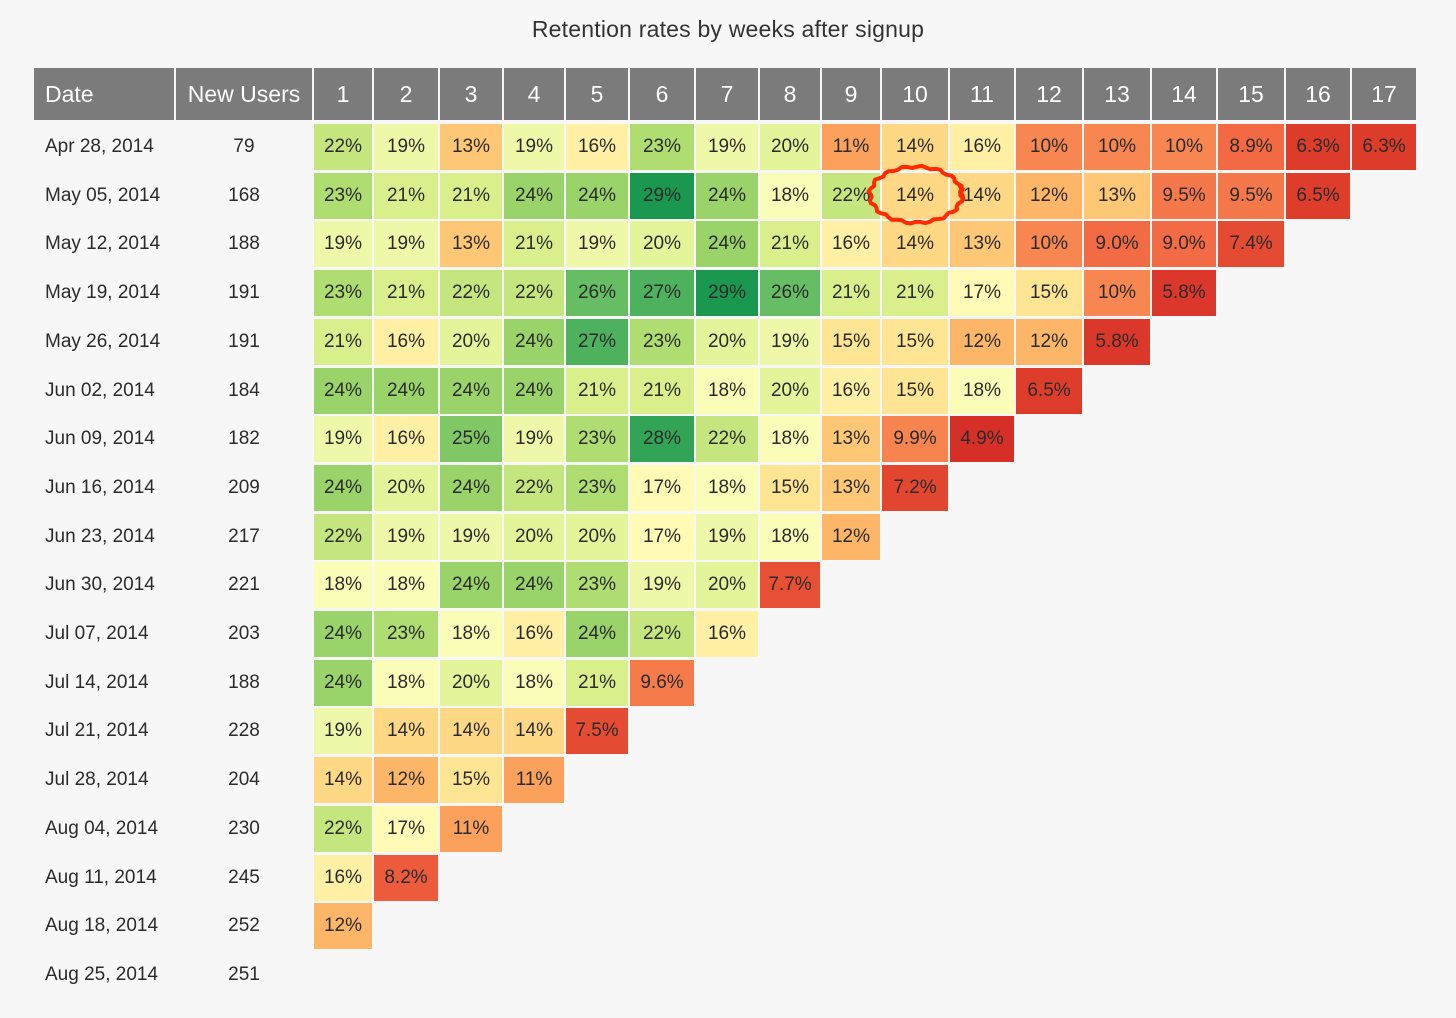  Describe the element at coordinates (102, 974) in the screenshot. I see `row-date: Aug 25, 2014` at that location.